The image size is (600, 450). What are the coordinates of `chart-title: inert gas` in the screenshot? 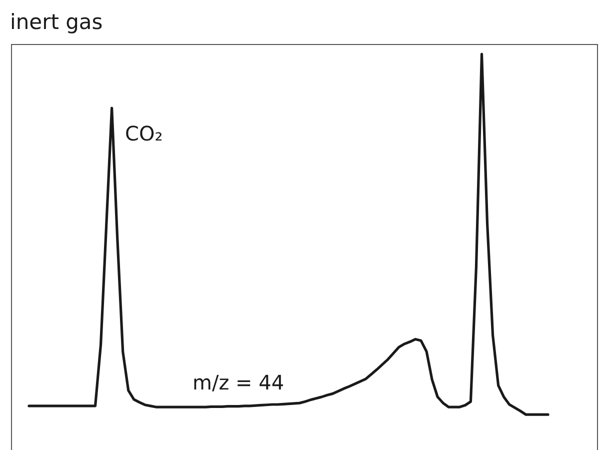 It's located at (56, 22).